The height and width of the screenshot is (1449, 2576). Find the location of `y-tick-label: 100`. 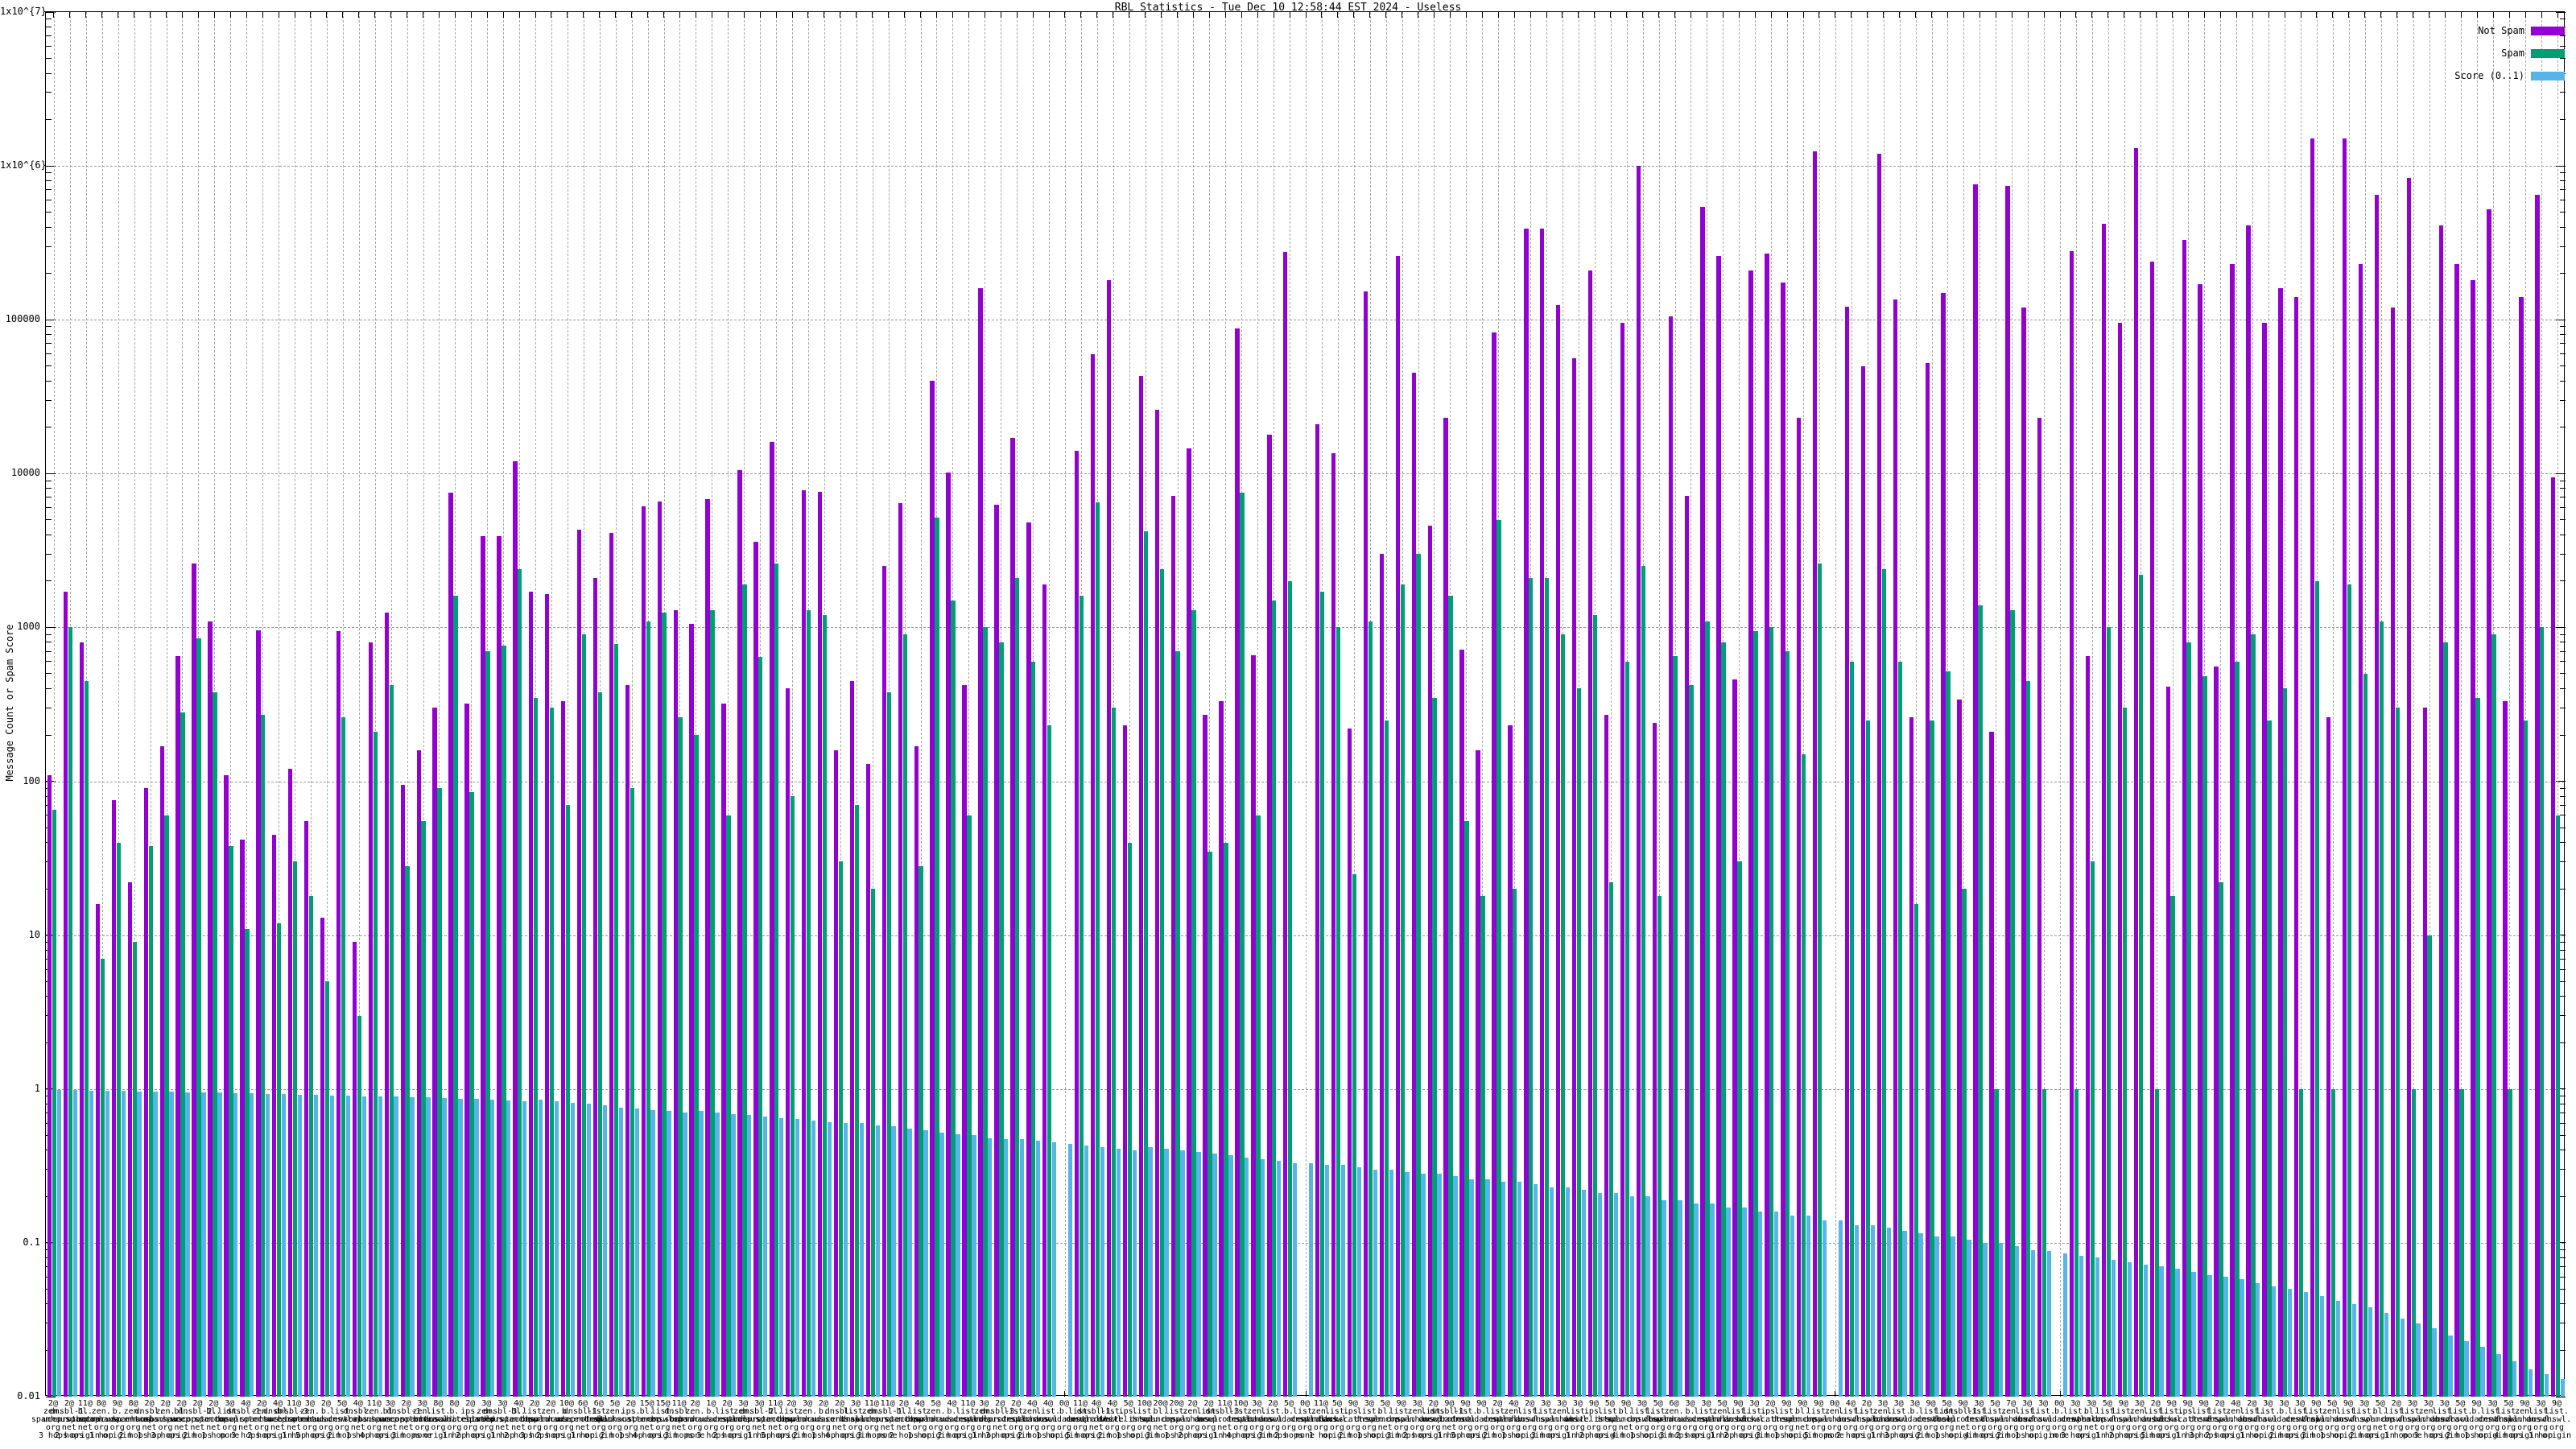

y-tick-label: 100 is located at coordinates (31, 780).